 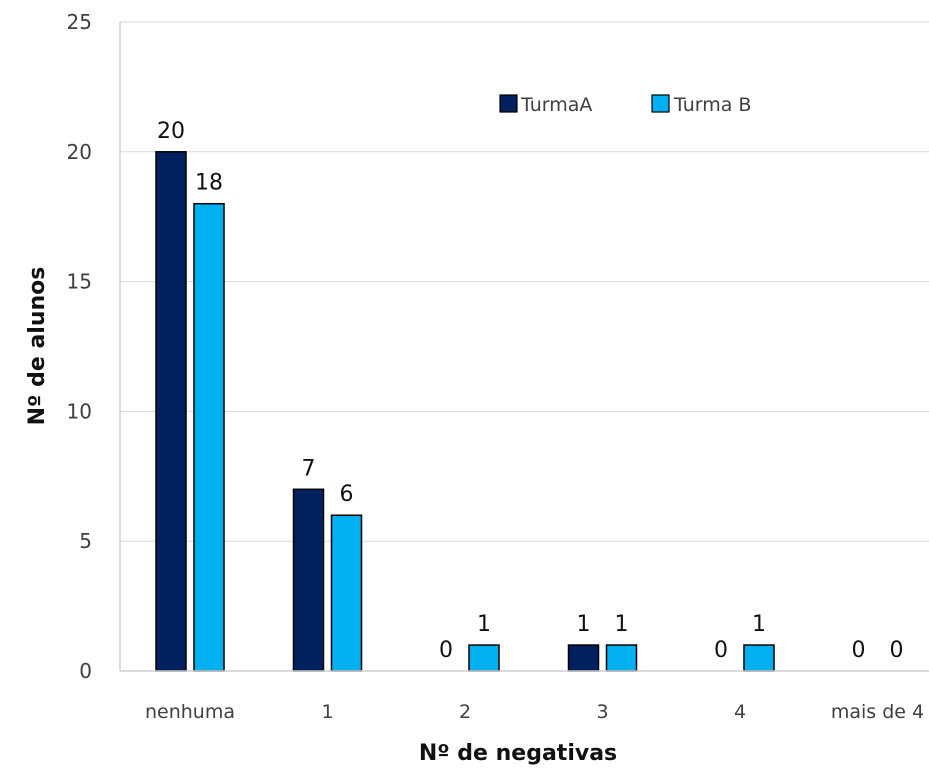 What do you see at coordinates (327, 712) in the screenshot?
I see `x-tick-label: 1` at bounding box center [327, 712].